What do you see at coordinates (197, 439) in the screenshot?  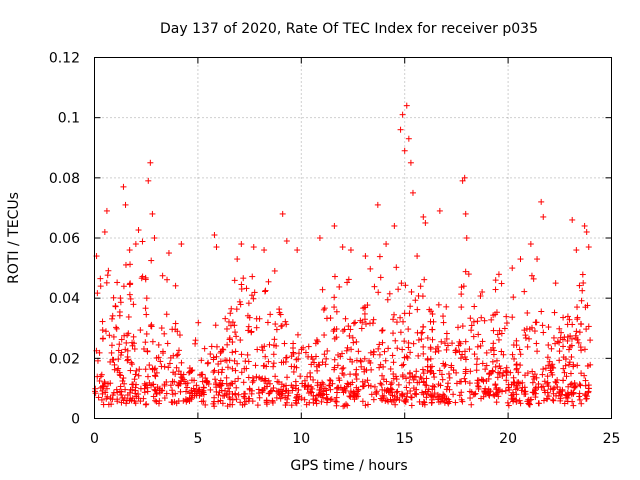 I see `x-tick-label: 5` at bounding box center [197, 439].